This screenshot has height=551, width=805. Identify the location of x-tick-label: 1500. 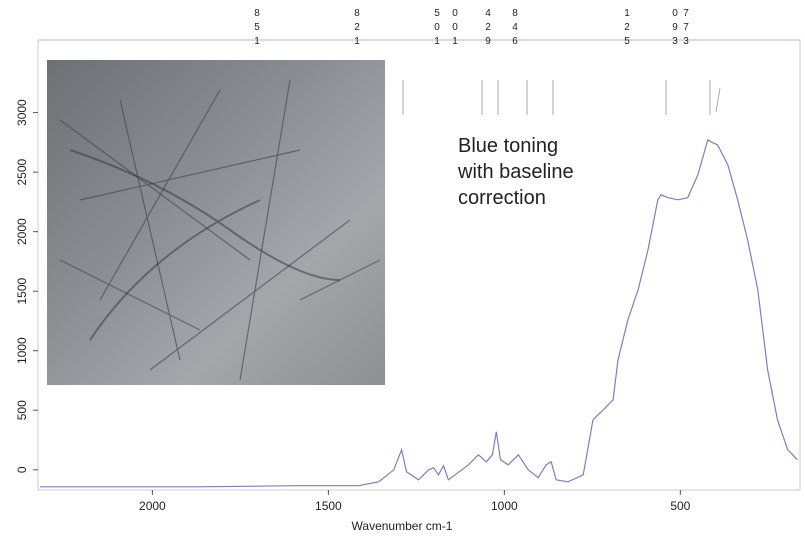
(328, 506).